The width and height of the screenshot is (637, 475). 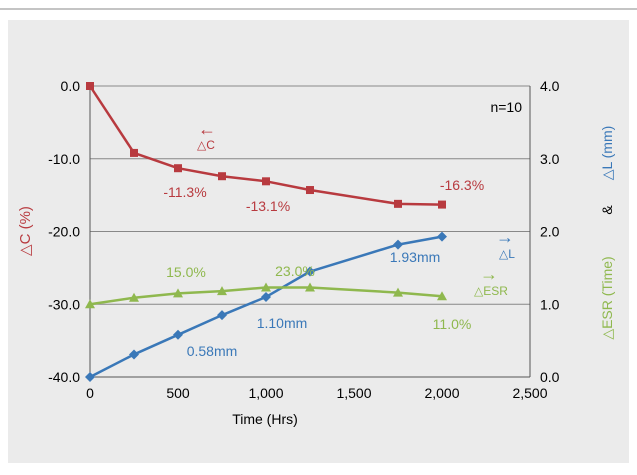 I want to click on y-right-axis-label-amp: &, so click(x=607, y=210).